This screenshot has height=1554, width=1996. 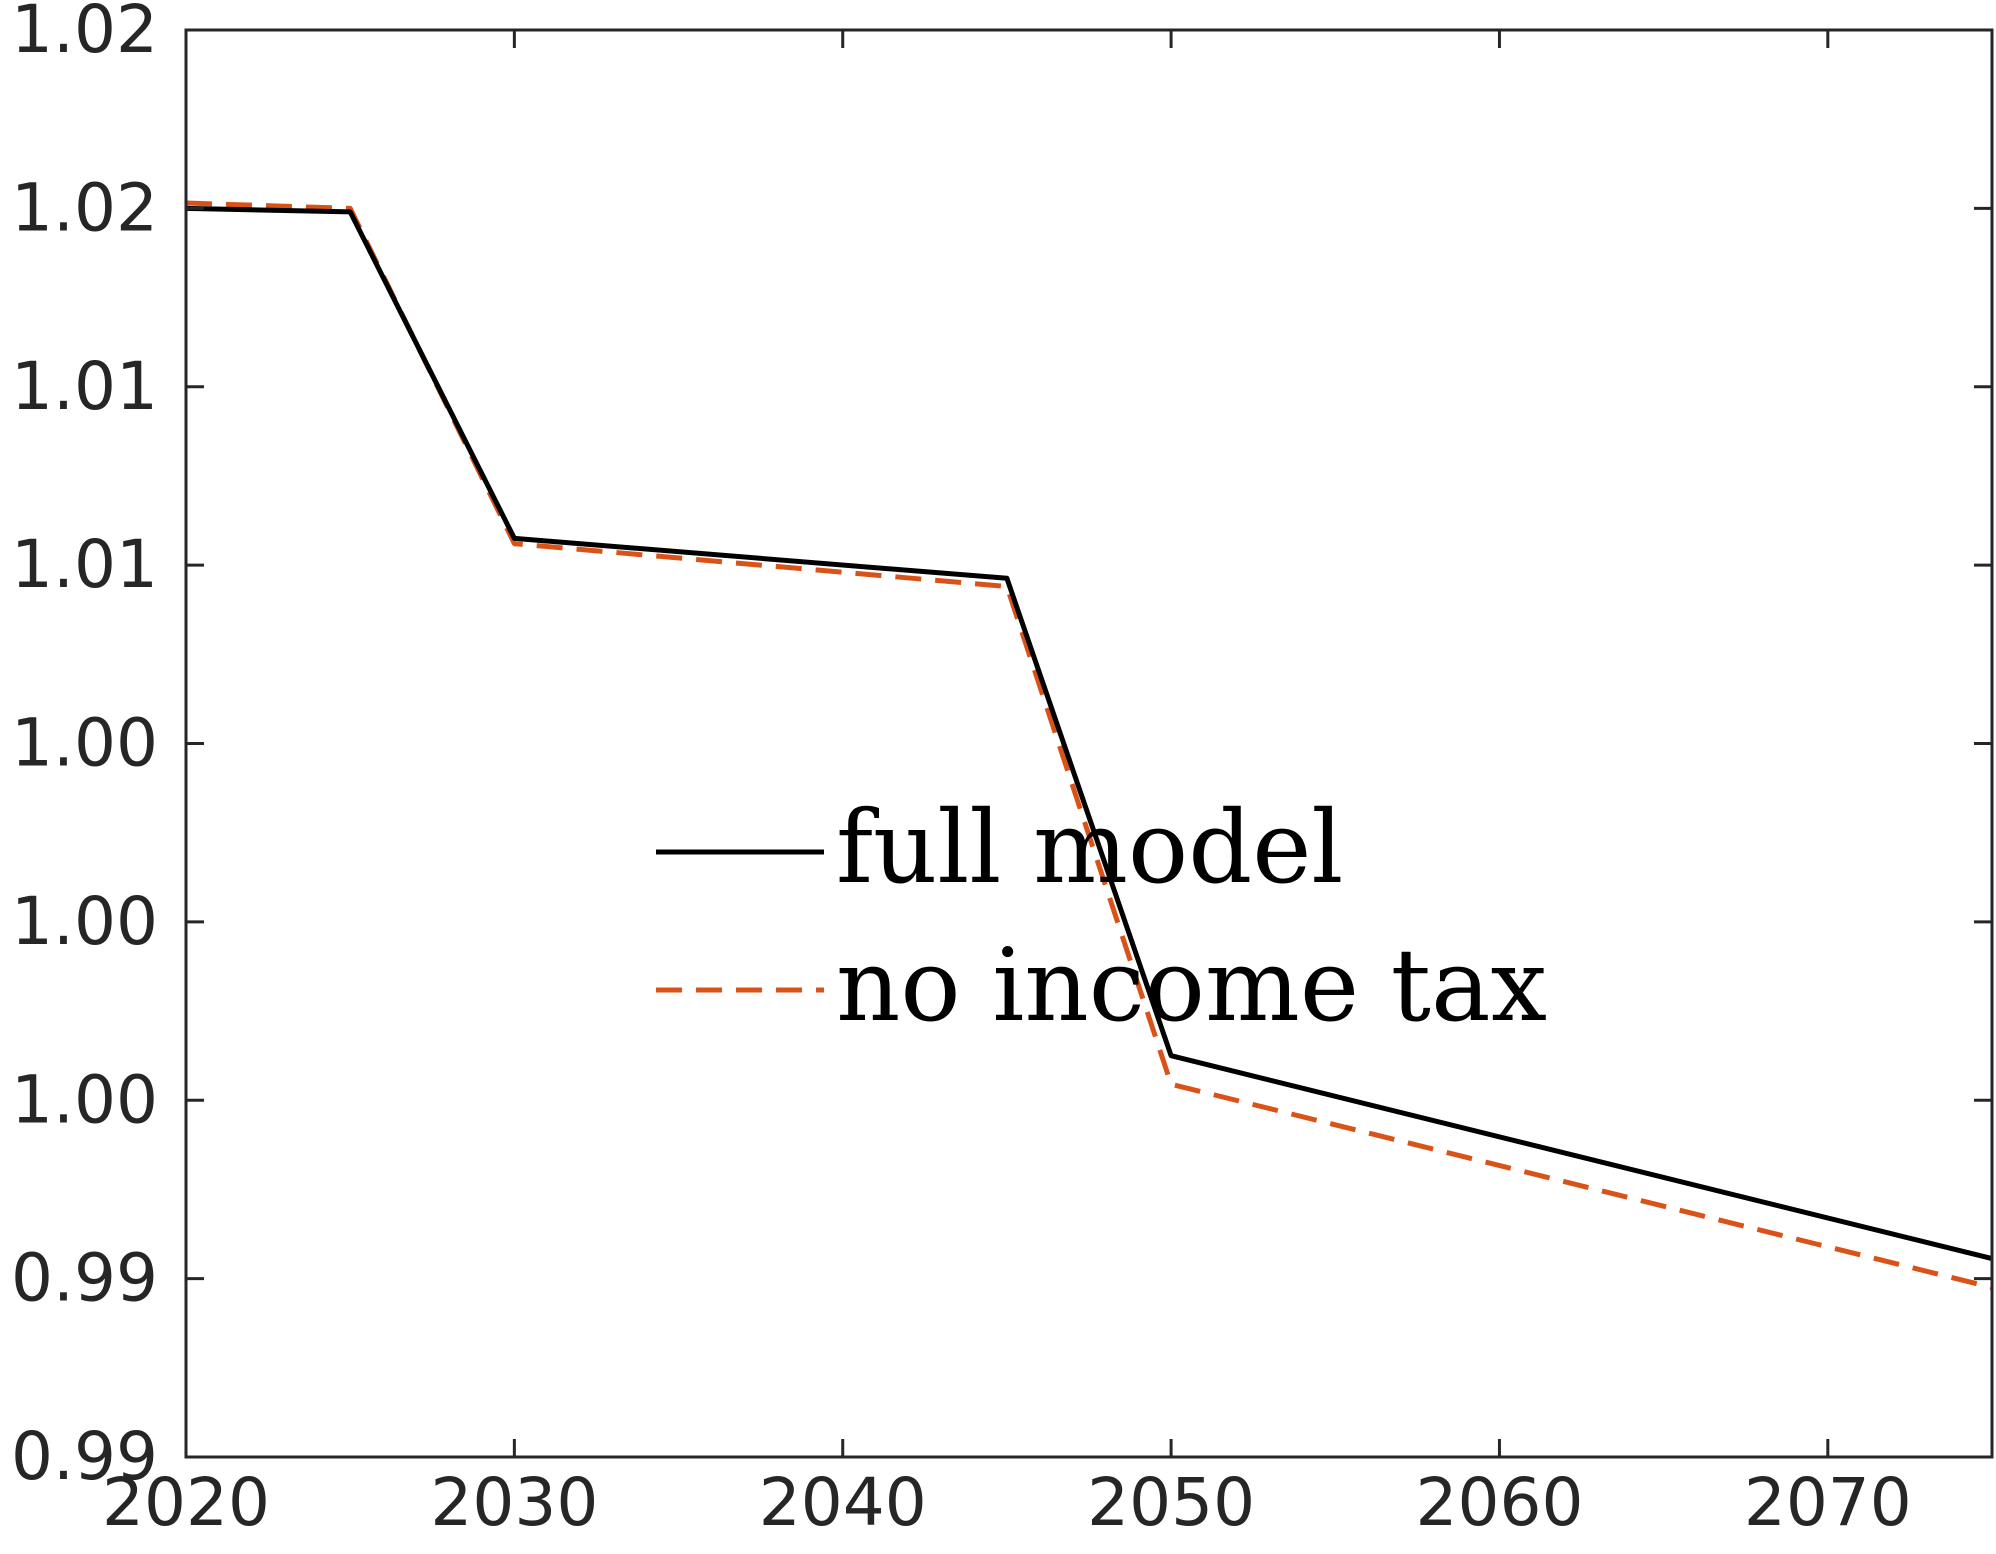 What do you see at coordinates (1171, 1502) in the screenshot?
I see `x-tick-label: 2050` at bounding box center [1171, 1502].